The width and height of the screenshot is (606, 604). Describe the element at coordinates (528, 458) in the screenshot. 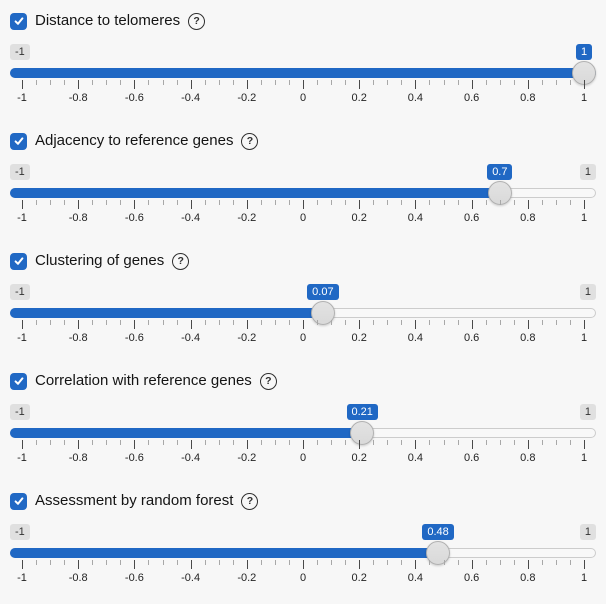

I see `tick-label: 0.8` at that location.